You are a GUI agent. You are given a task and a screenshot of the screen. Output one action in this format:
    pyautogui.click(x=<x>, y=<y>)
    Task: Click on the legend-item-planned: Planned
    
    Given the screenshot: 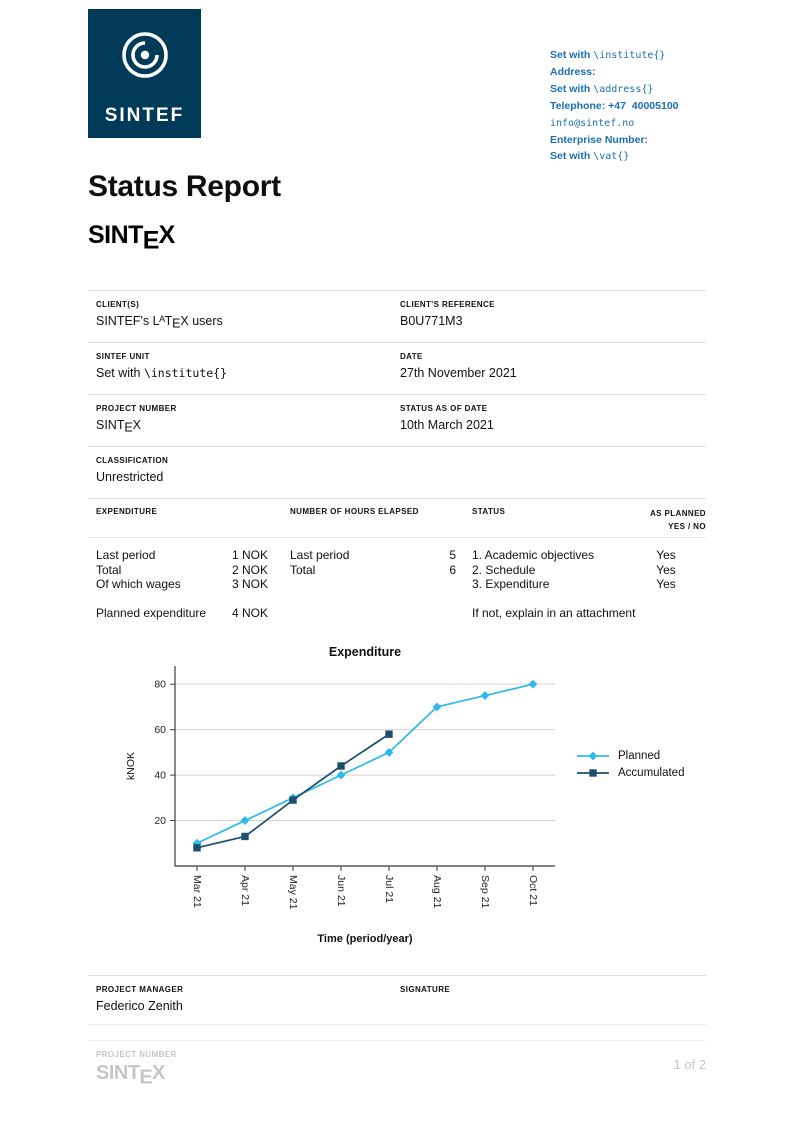 What is the action you would take?
    pyautogui.click(x=630, y=756)
    